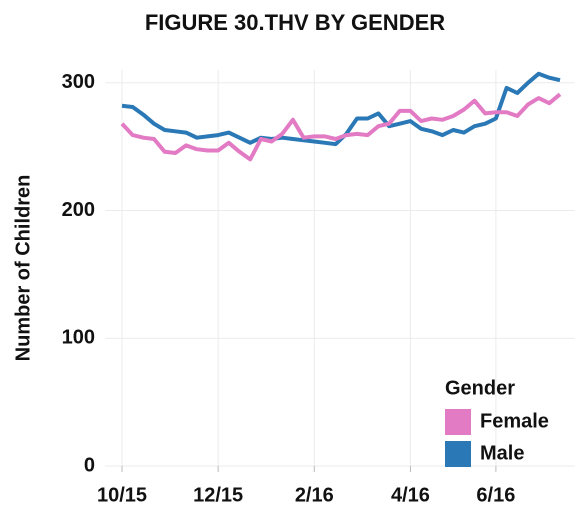 This screenshot has width=581, height=510. I want to click on y-tick-label: 100, so click(78, 338).